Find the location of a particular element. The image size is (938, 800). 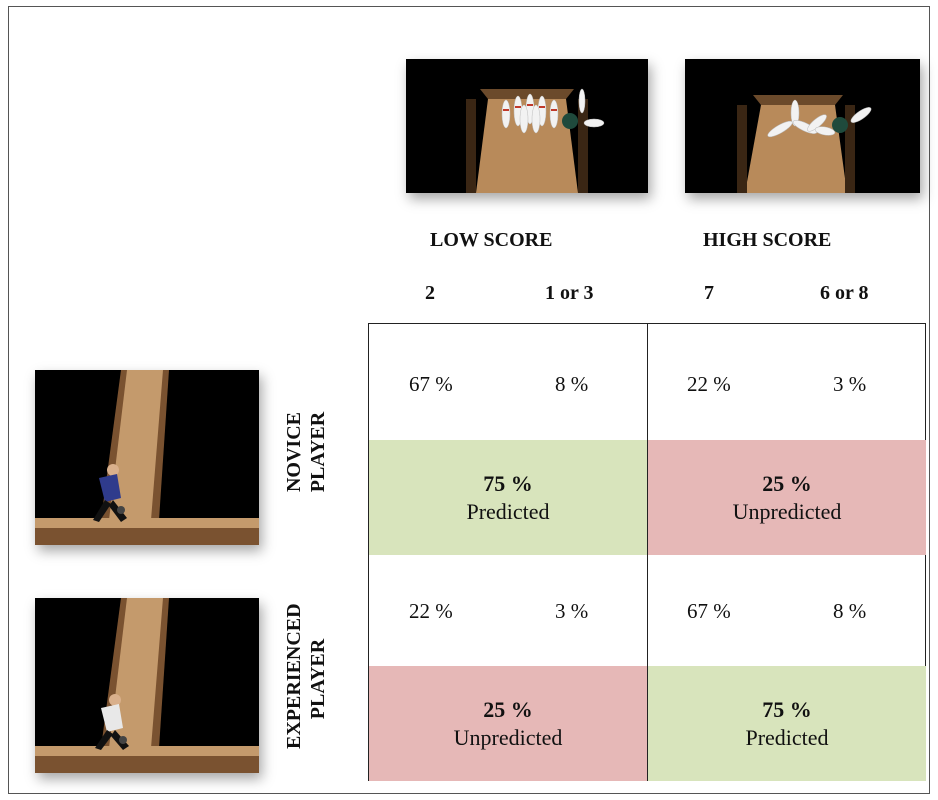

novice-low-score-block: 75 % Predicted is located at coordinates (508, 497).